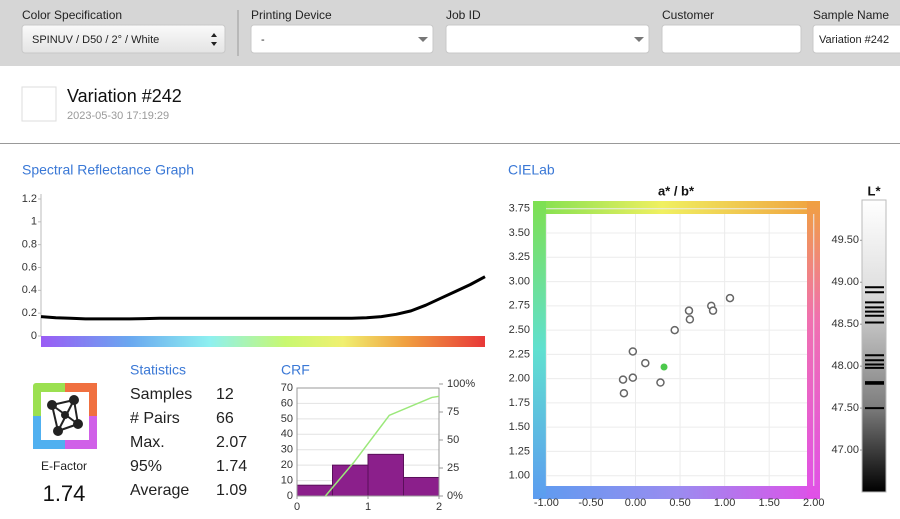 This screenshot has height=519, width=900. Describe the element at coordinates (291, 15) in the screenshot. I see `field-label: Printing Device` at that location.